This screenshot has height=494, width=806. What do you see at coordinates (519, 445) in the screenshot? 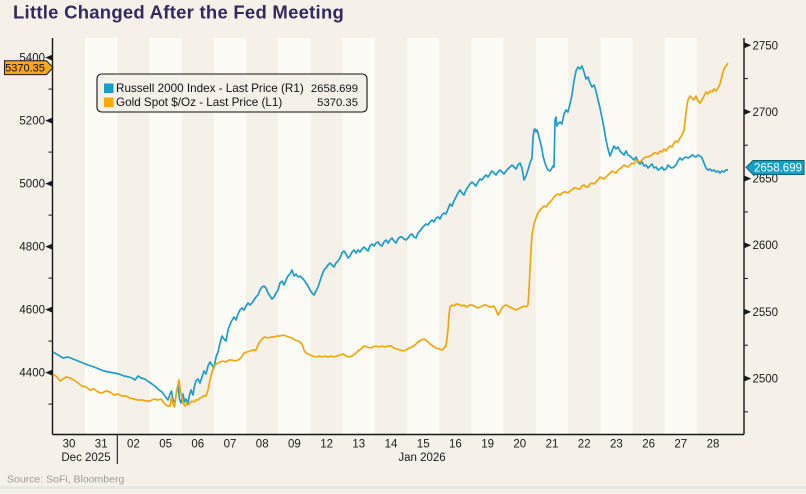
I see `svg-text: 20` at bounding box center [519, 445].